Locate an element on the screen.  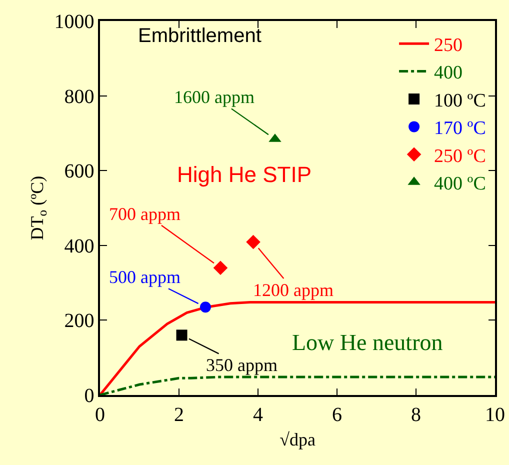
annotation: Embrittlement is located at coordinates (200, 36).